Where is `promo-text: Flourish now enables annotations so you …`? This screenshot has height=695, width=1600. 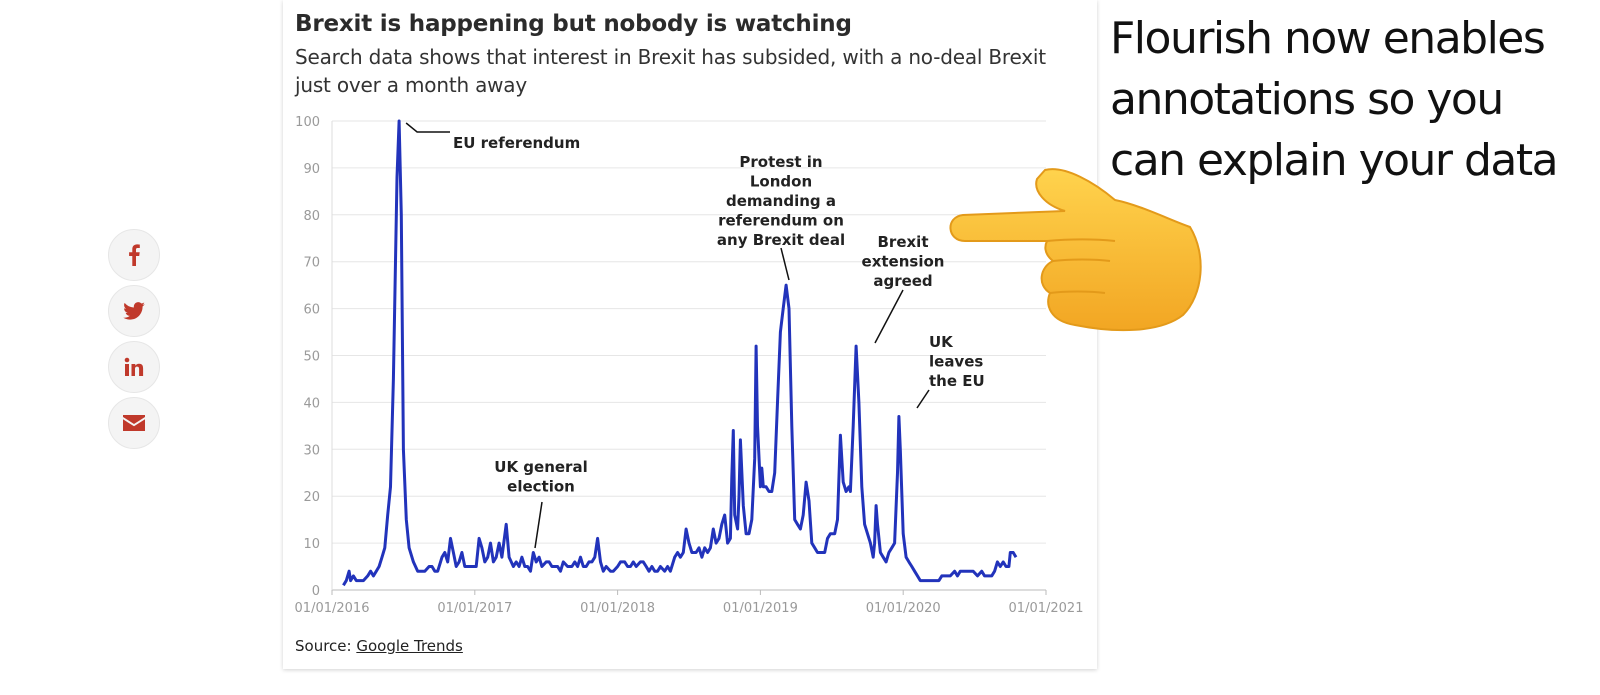 promo-text: Flourish now enables annotations so you … is located at coordinates (1334, 99).